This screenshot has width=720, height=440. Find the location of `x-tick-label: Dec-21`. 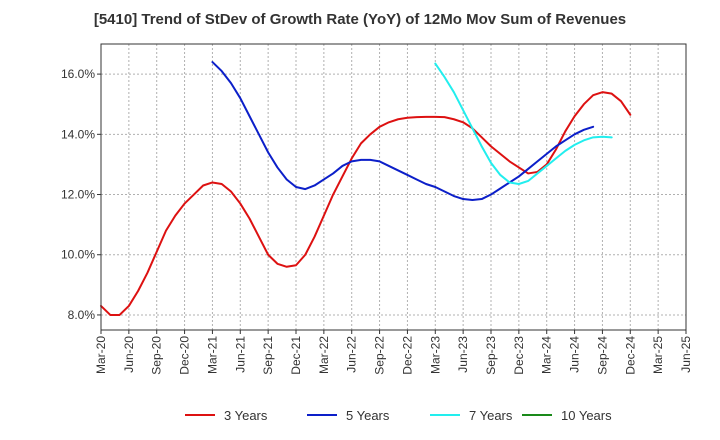

x-tick-label: Dec-21 is located at coordinates (296, 355).